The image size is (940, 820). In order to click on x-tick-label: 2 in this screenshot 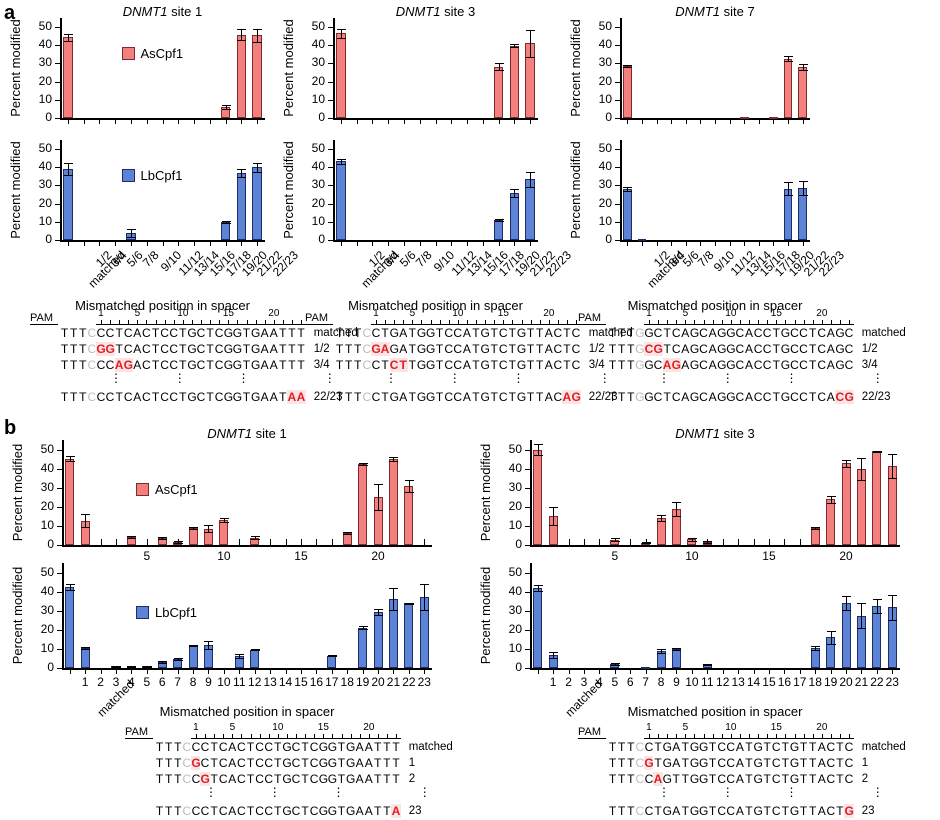, I will do `click(568, 682)`.